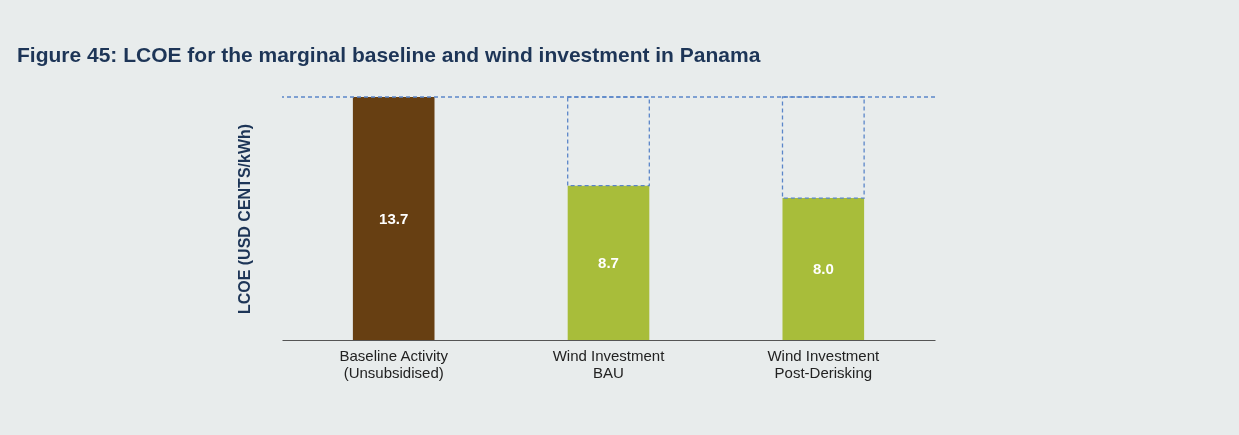  I want to click on y-axis-title: LCOE (USD CENTS/kWh), so click(244, 219).